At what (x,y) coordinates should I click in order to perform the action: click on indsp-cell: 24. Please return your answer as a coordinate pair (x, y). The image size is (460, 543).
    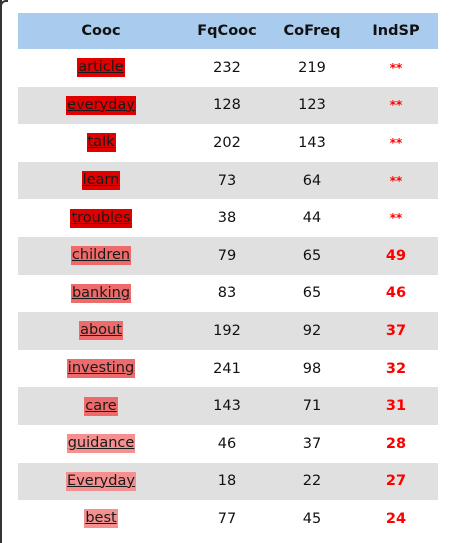
    Looking at the image, I should click on (396, 519).